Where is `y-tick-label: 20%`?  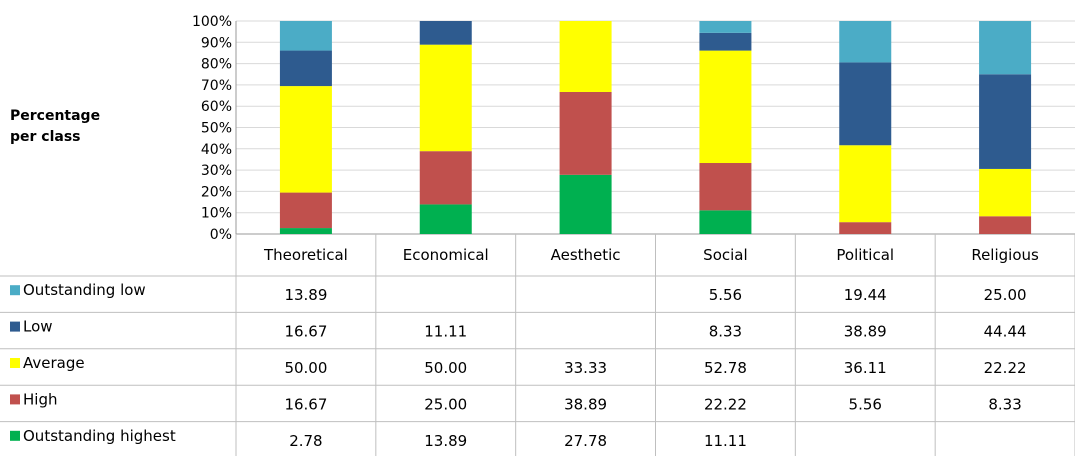 y-tick-label: 20% is located at coordinates (216, 192).